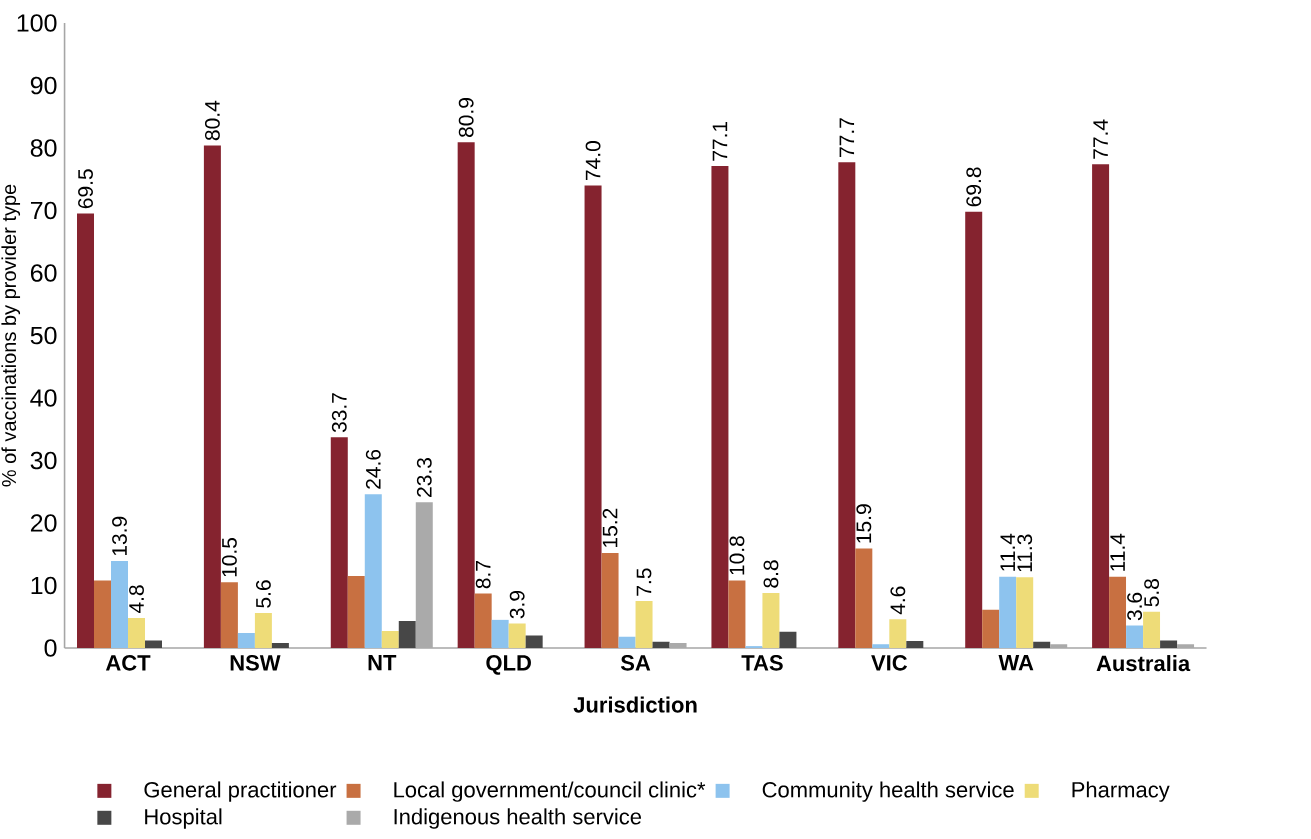 The width and height of the screenshot is (1311, 839). I want to click on data-label: 7.5, so click(644, 582).